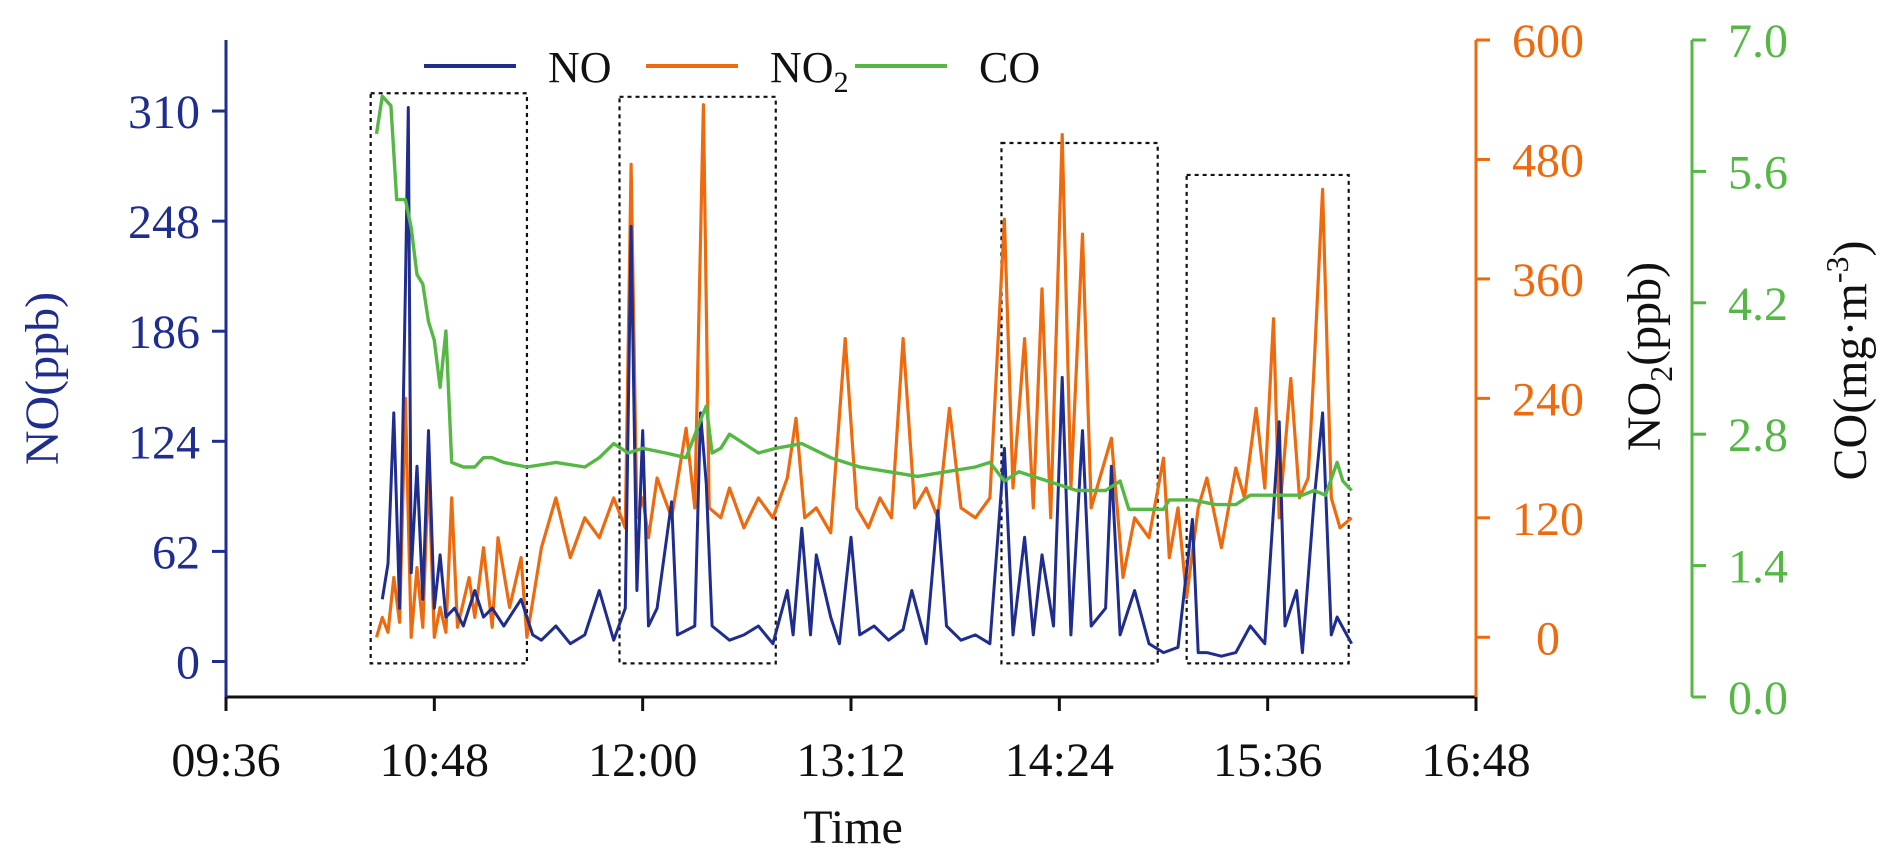  Describe the element at coordinates (42, 378) in the screenshot. I see `no-axis-label: NO(ppb)` at that location.